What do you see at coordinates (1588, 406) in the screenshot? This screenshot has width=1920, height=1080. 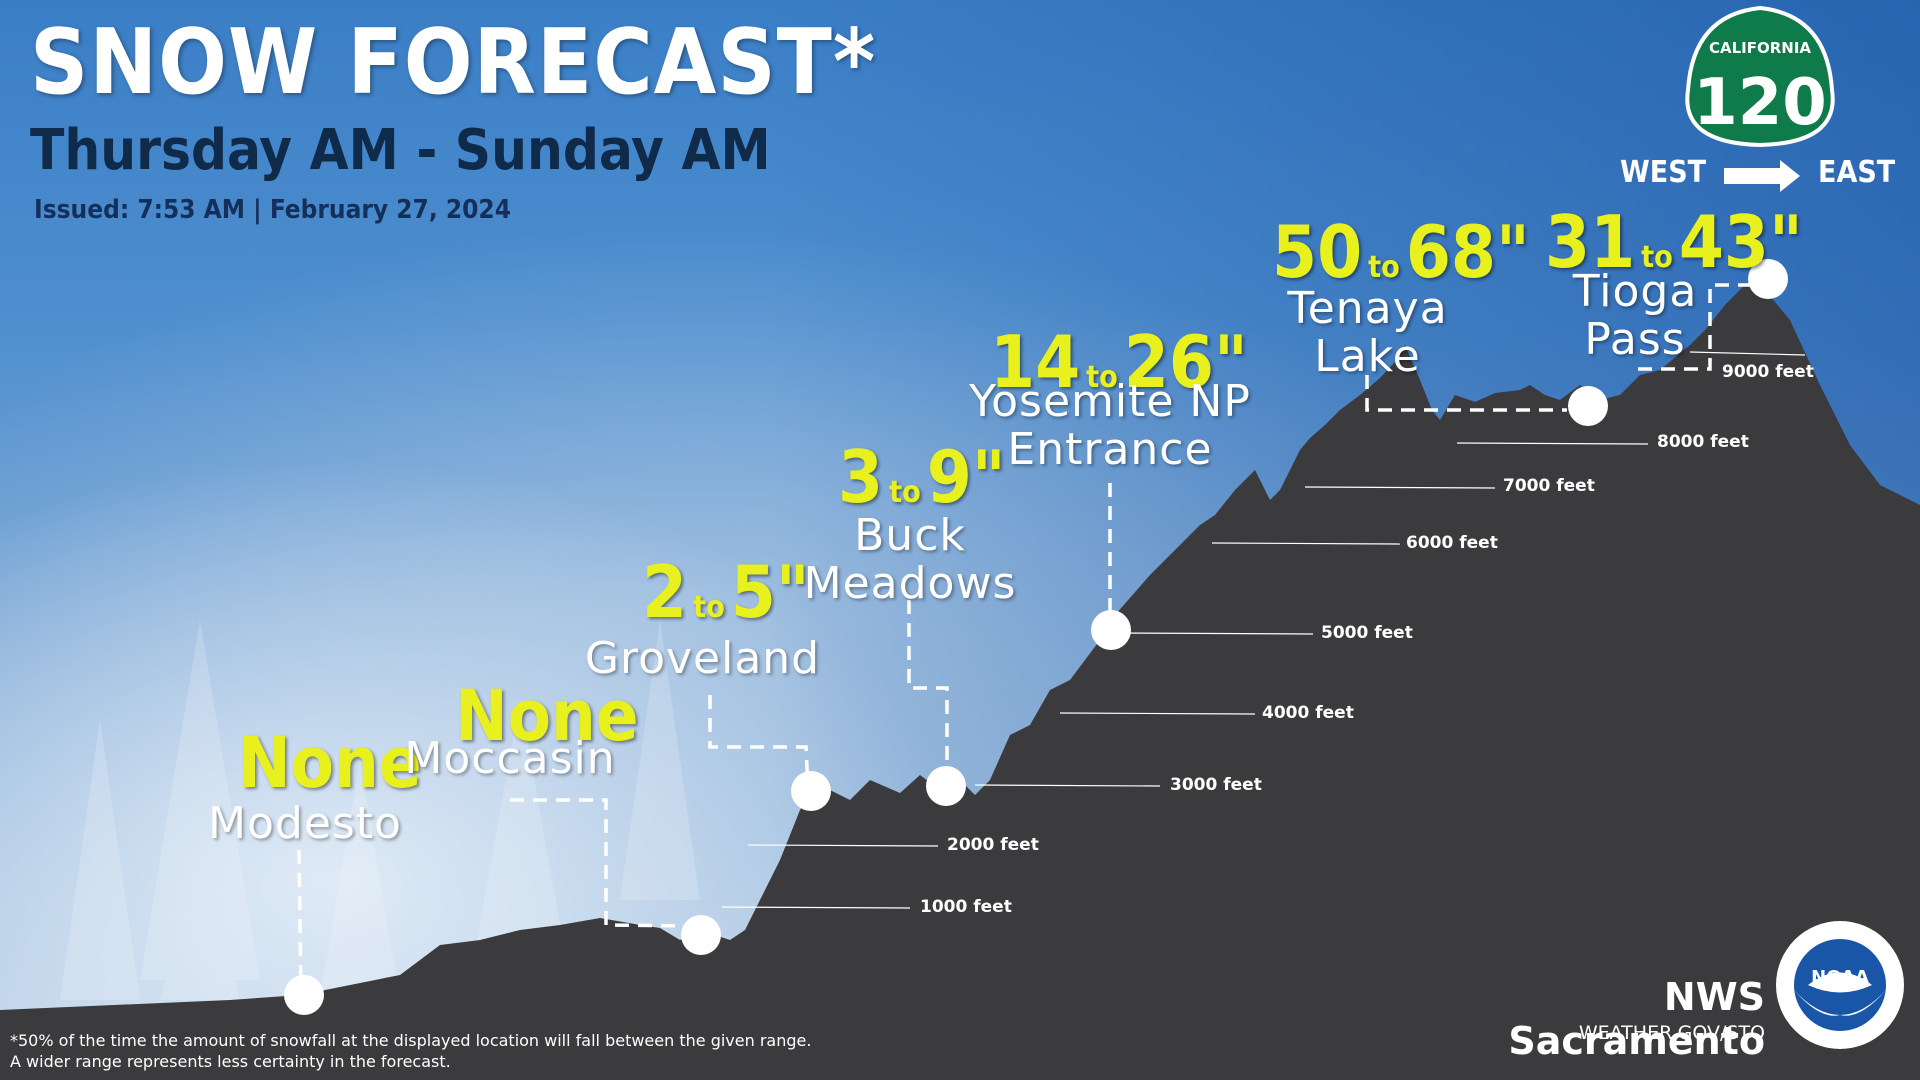 I see `marker-tenaya-lake` at bounding box center [1588, 406].